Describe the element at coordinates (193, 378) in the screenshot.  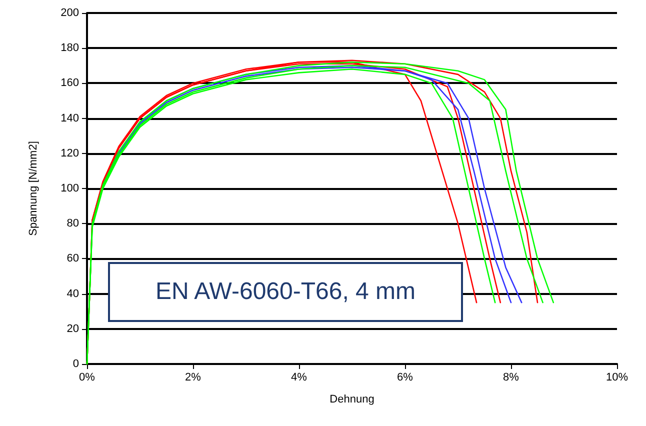
I see `x-tick-label: 2%` at that location.